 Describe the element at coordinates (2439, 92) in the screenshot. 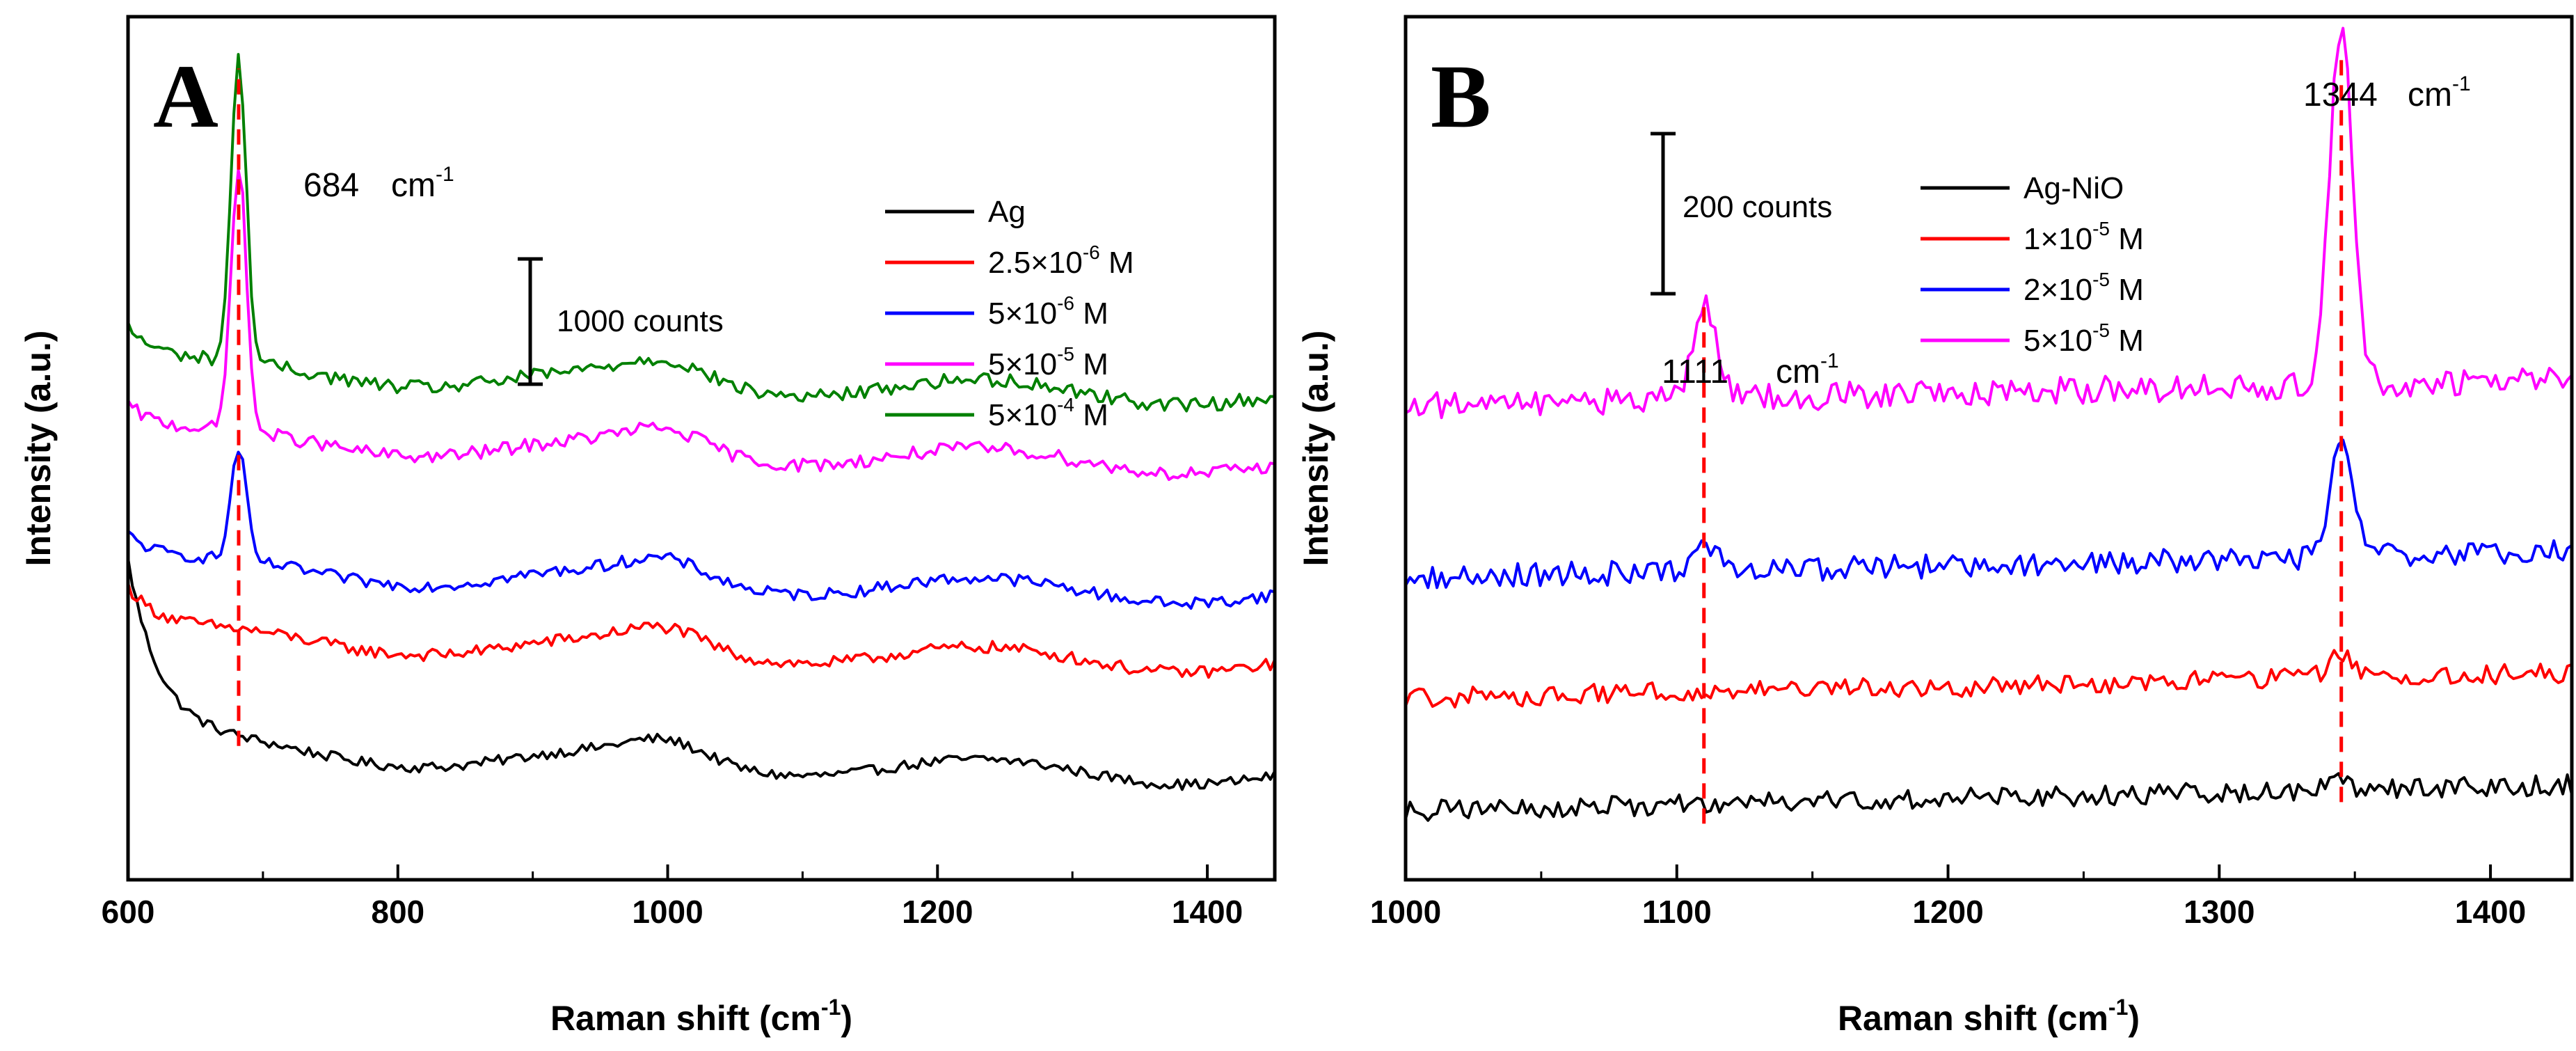

I see `peak-1344-unit: cm-1` at that location.